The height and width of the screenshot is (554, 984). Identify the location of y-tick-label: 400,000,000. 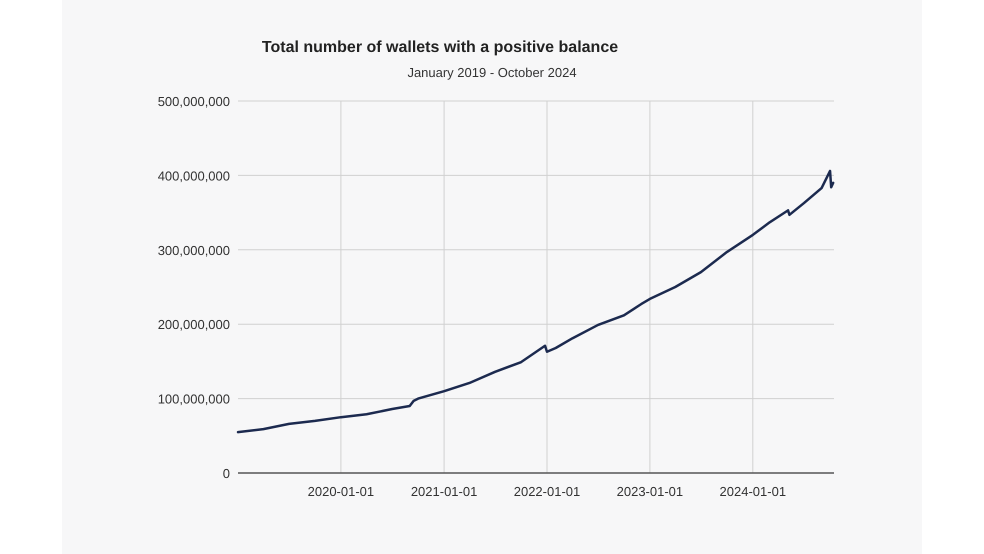
(194, 176).